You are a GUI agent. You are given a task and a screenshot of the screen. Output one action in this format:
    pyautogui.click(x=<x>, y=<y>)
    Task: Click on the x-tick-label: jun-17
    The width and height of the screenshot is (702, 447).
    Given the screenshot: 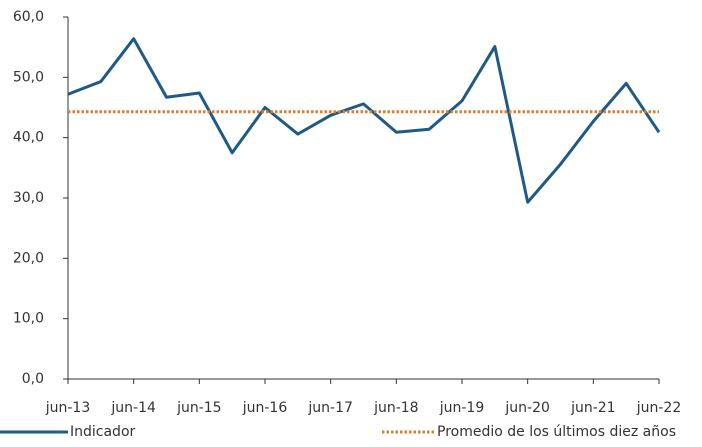 What is the action you would take?
    pyautogui.click(x=330, y=408)
    